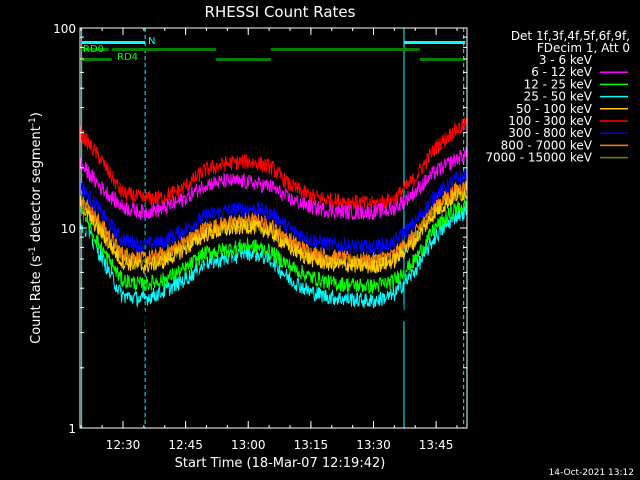 Image resolution: width=640 pixels, height=480 pixels. What do you see at coordinates (436, 445) in the screenshot?
I see `x-tick-label: 13:45` at bounding box center [436, 445].